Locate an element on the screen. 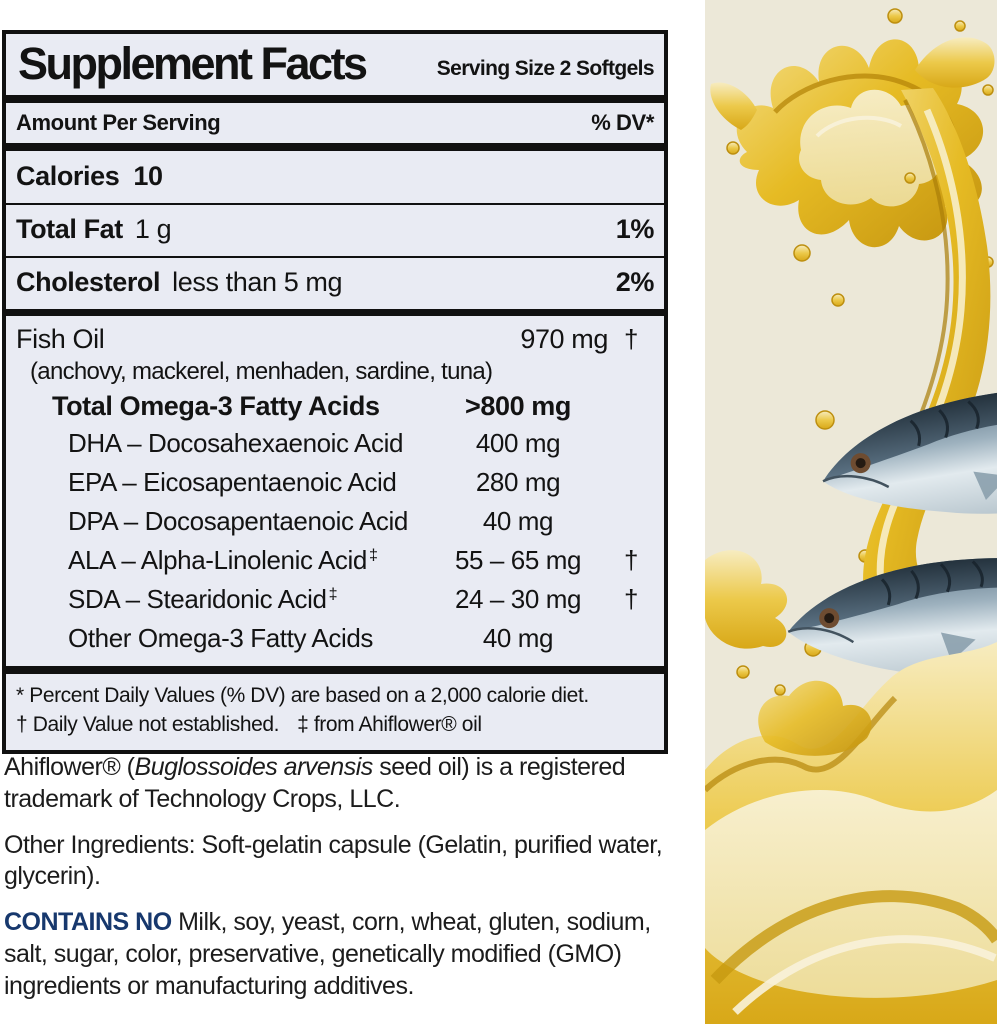  cholesterol-dv: 2% is located at coordinates (635, 282).